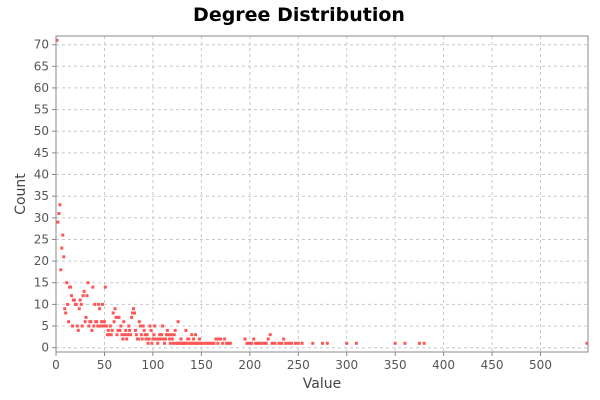  What do you see at coordinates (41, 45) in the screenshot?
I see `y-tick-label: 70` at bounding box center [41, 45].